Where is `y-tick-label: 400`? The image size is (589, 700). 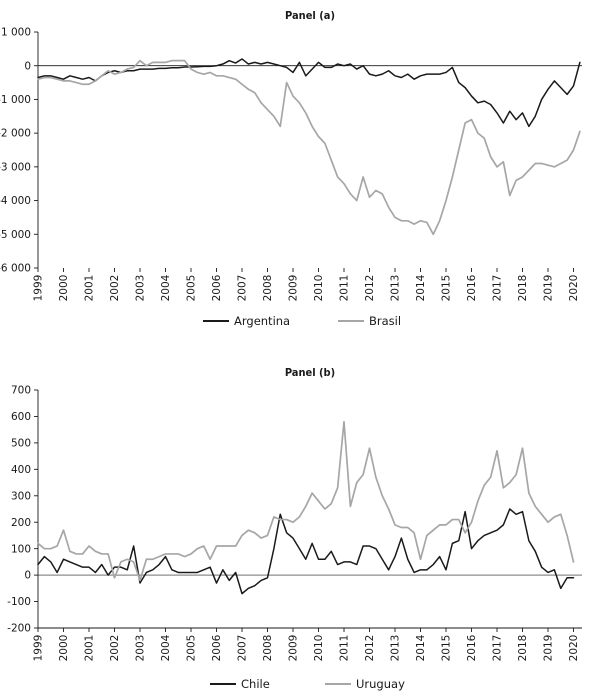
y-tick-label: 400 is located at coordinates (21, 470).